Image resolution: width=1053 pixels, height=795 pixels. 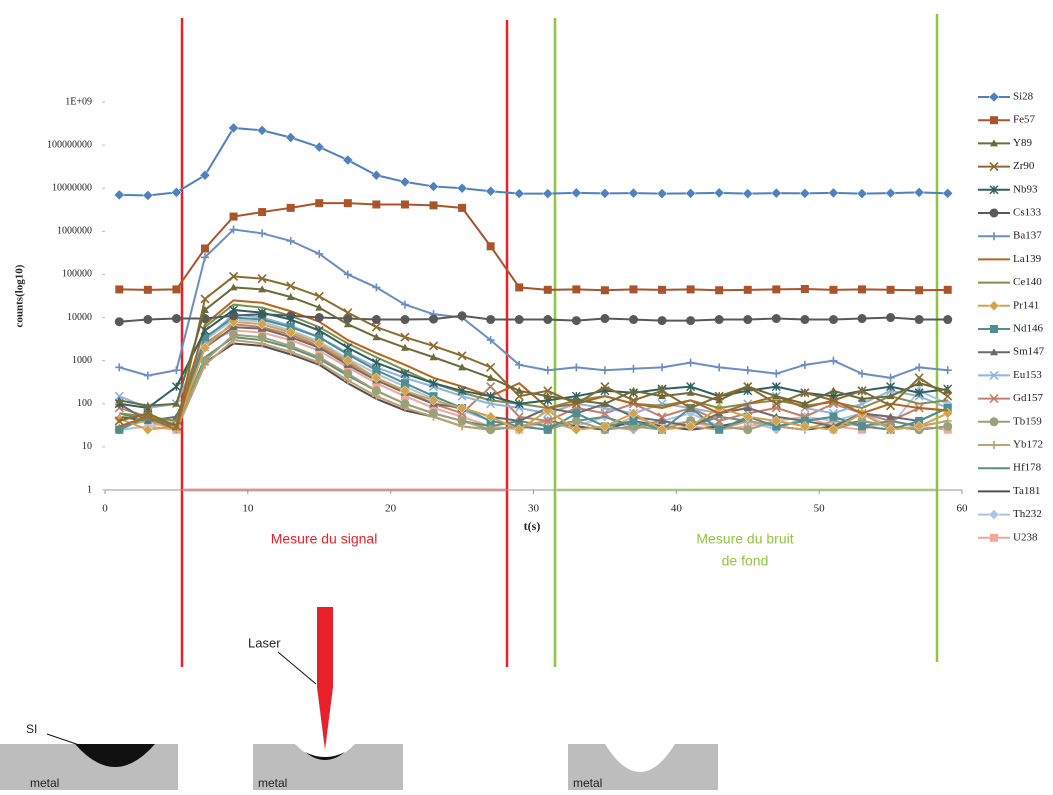 I want to click on y-axis-title: counts(log10), so click(x=20, y=295).